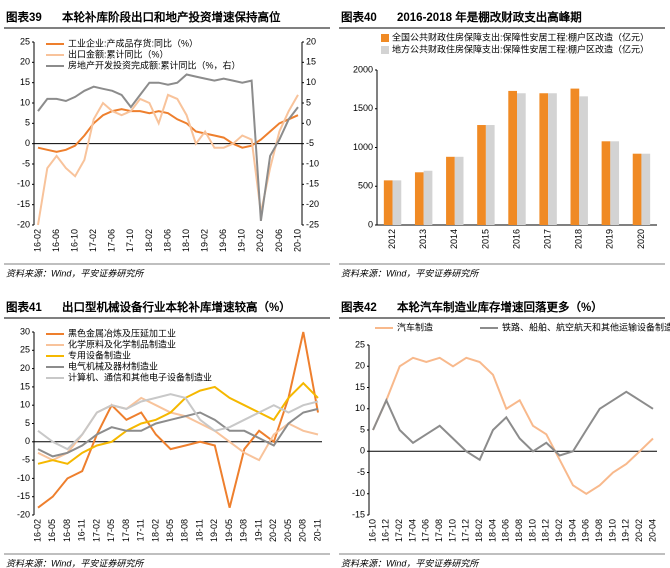  I want to click on panel-label: 图表41, so click(24, 307).